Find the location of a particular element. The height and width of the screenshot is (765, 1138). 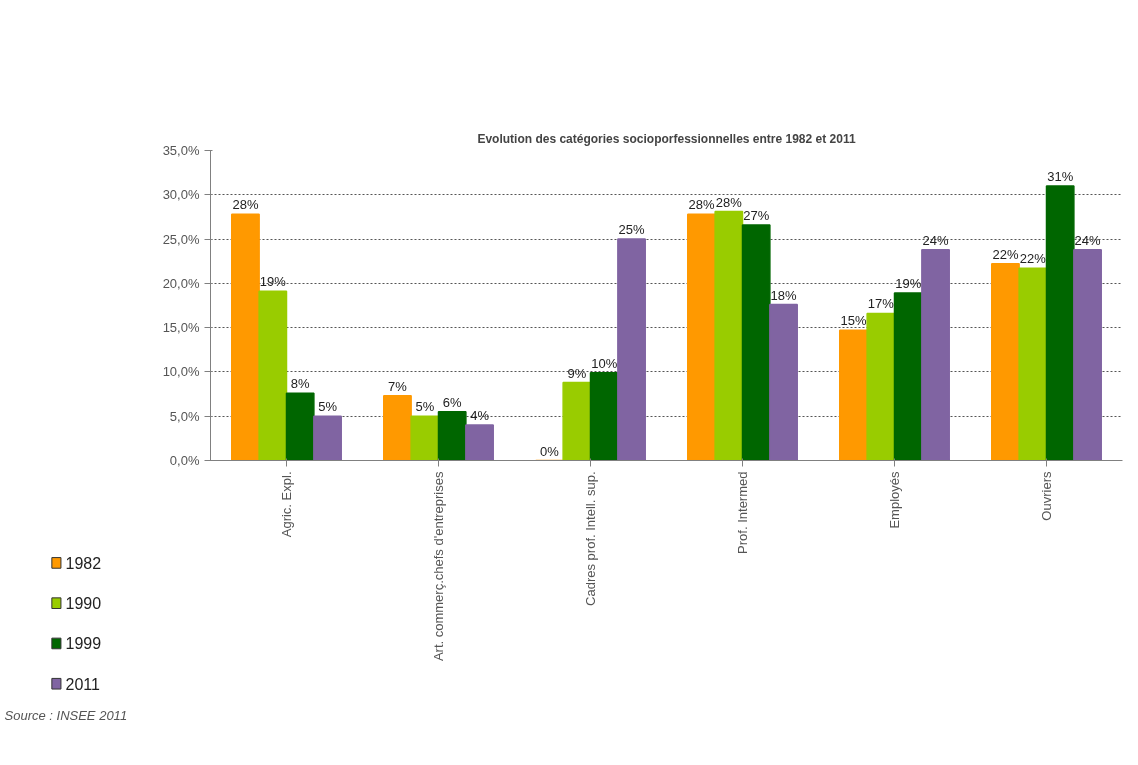

data-label: 4% is located at coordinates (480, 416).